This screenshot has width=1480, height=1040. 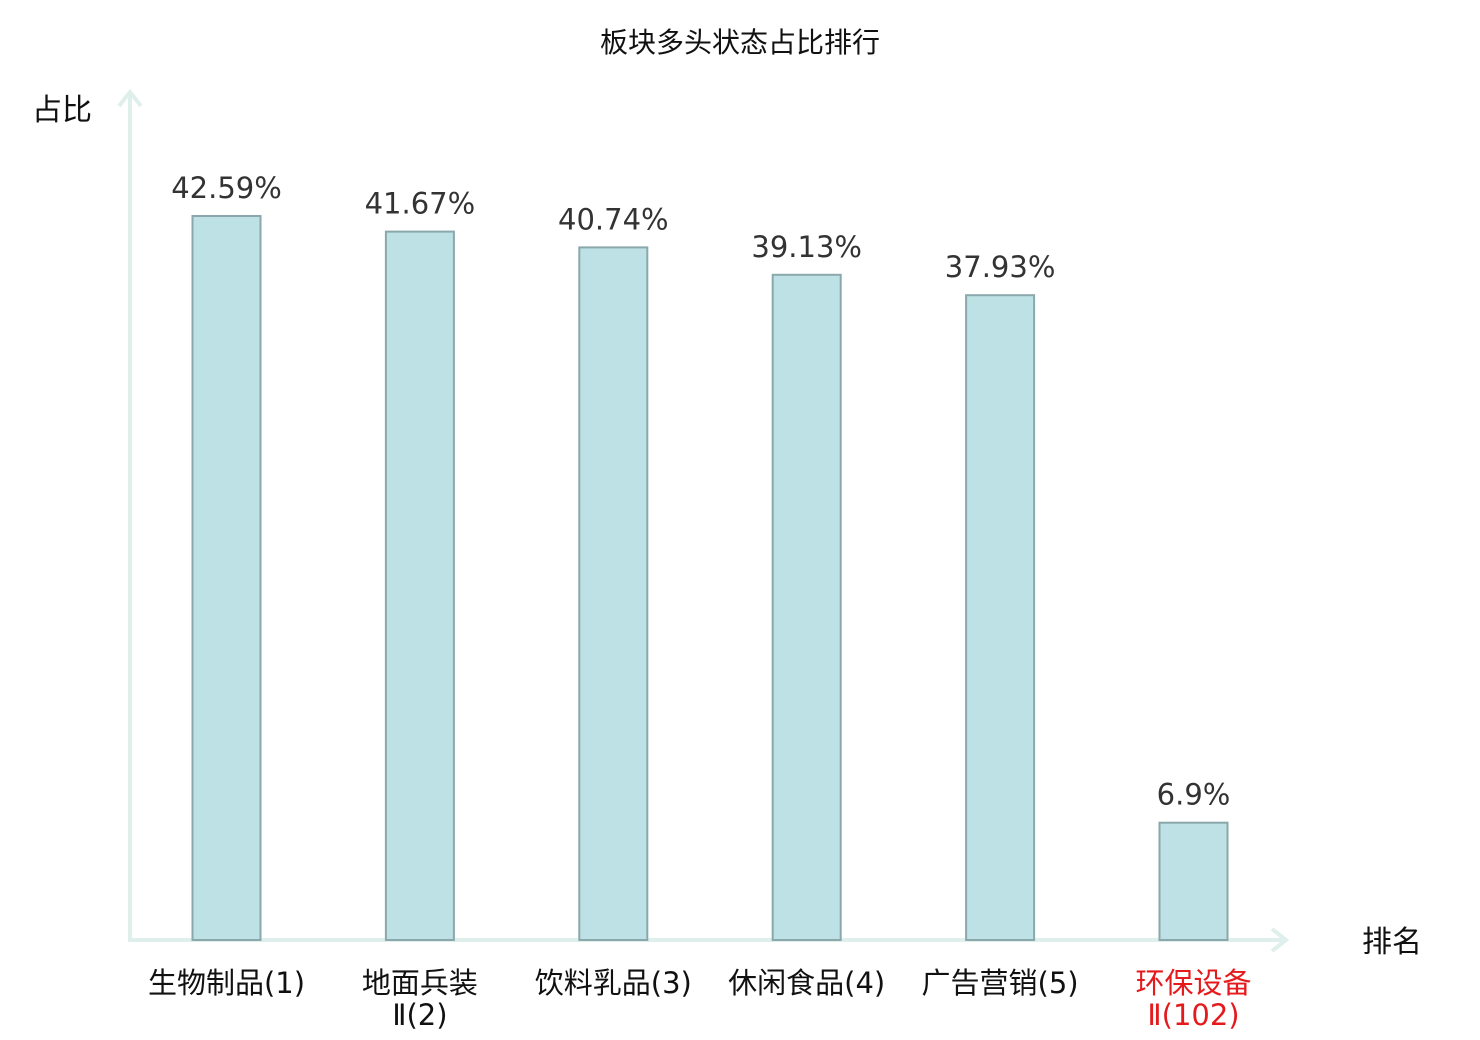 I want to click on category-label-2-line-1: 地面兵装, so click(x=420, y=983).